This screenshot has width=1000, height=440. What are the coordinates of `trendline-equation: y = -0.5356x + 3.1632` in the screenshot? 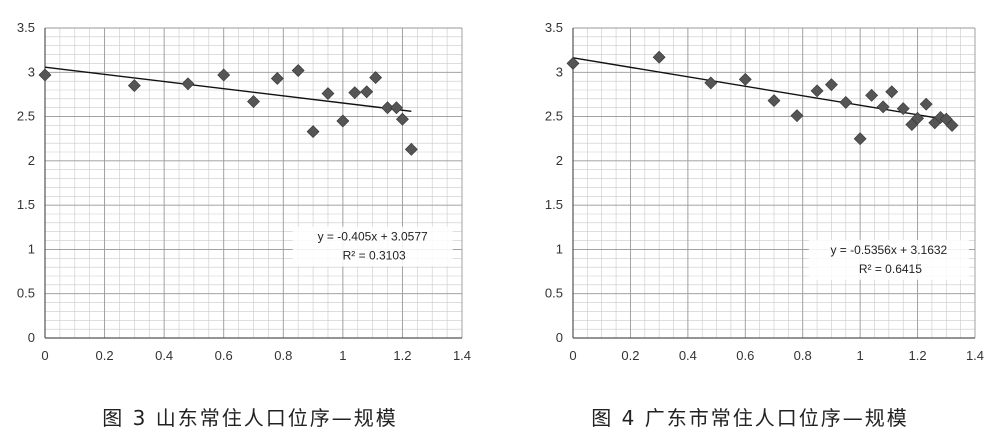 It's located at (888, 250).